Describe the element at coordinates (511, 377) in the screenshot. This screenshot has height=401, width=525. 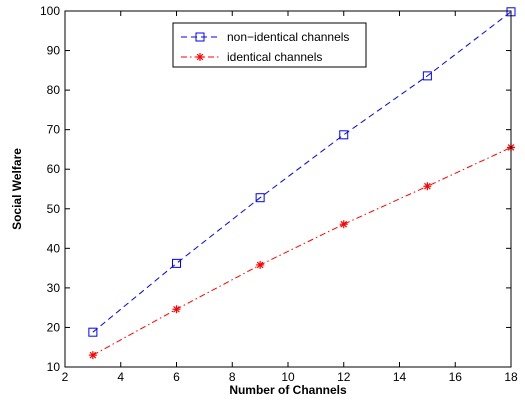
I see `x-tick-label: 18` at that location.